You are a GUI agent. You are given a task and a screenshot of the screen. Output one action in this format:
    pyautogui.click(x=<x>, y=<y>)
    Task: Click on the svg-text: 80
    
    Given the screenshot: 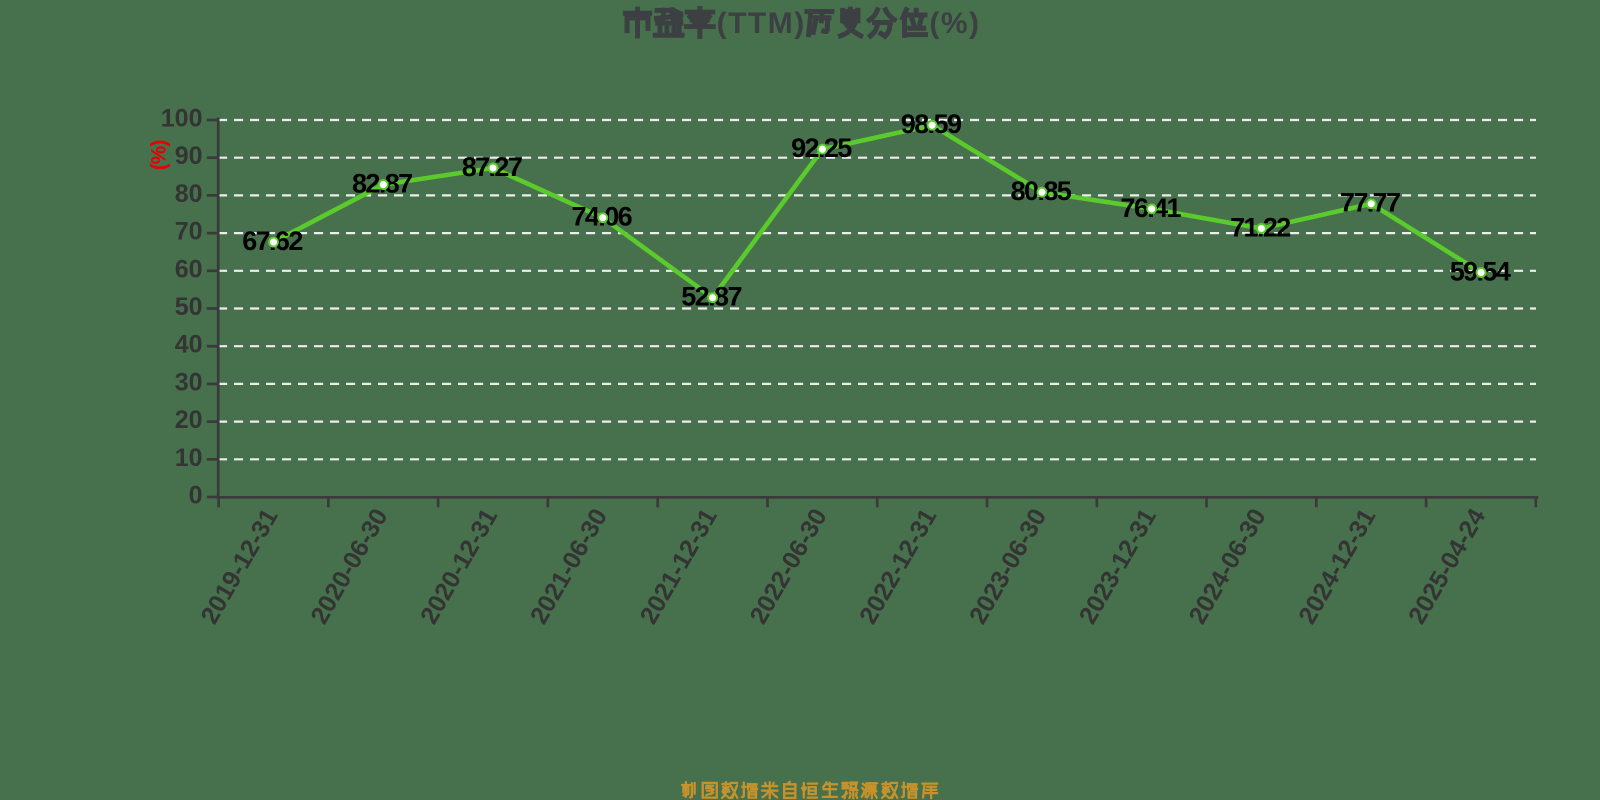 What is the action you would take?
    pyautogui.click(x=189, y=194)
    